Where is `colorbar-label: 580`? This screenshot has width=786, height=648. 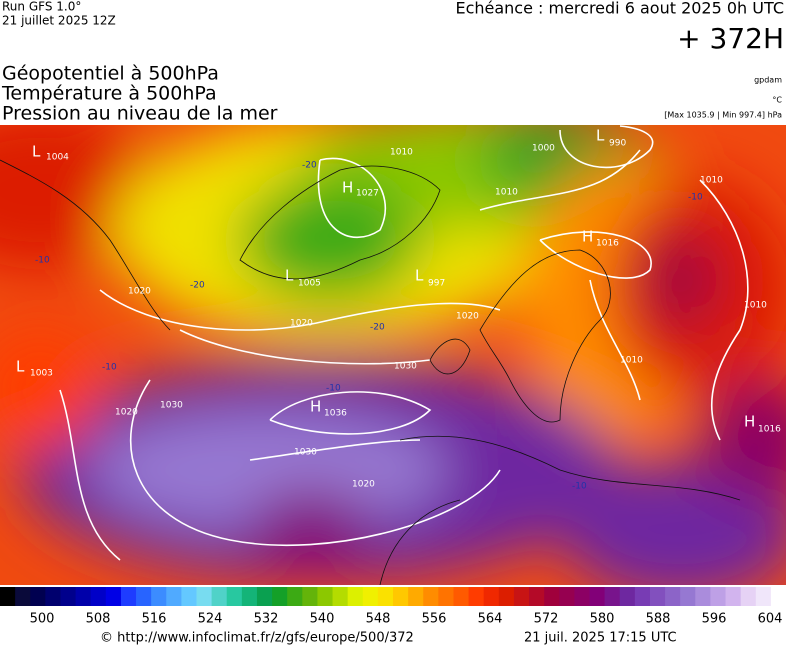
colorbar-label: 580 is located at coordinates (602, 619).